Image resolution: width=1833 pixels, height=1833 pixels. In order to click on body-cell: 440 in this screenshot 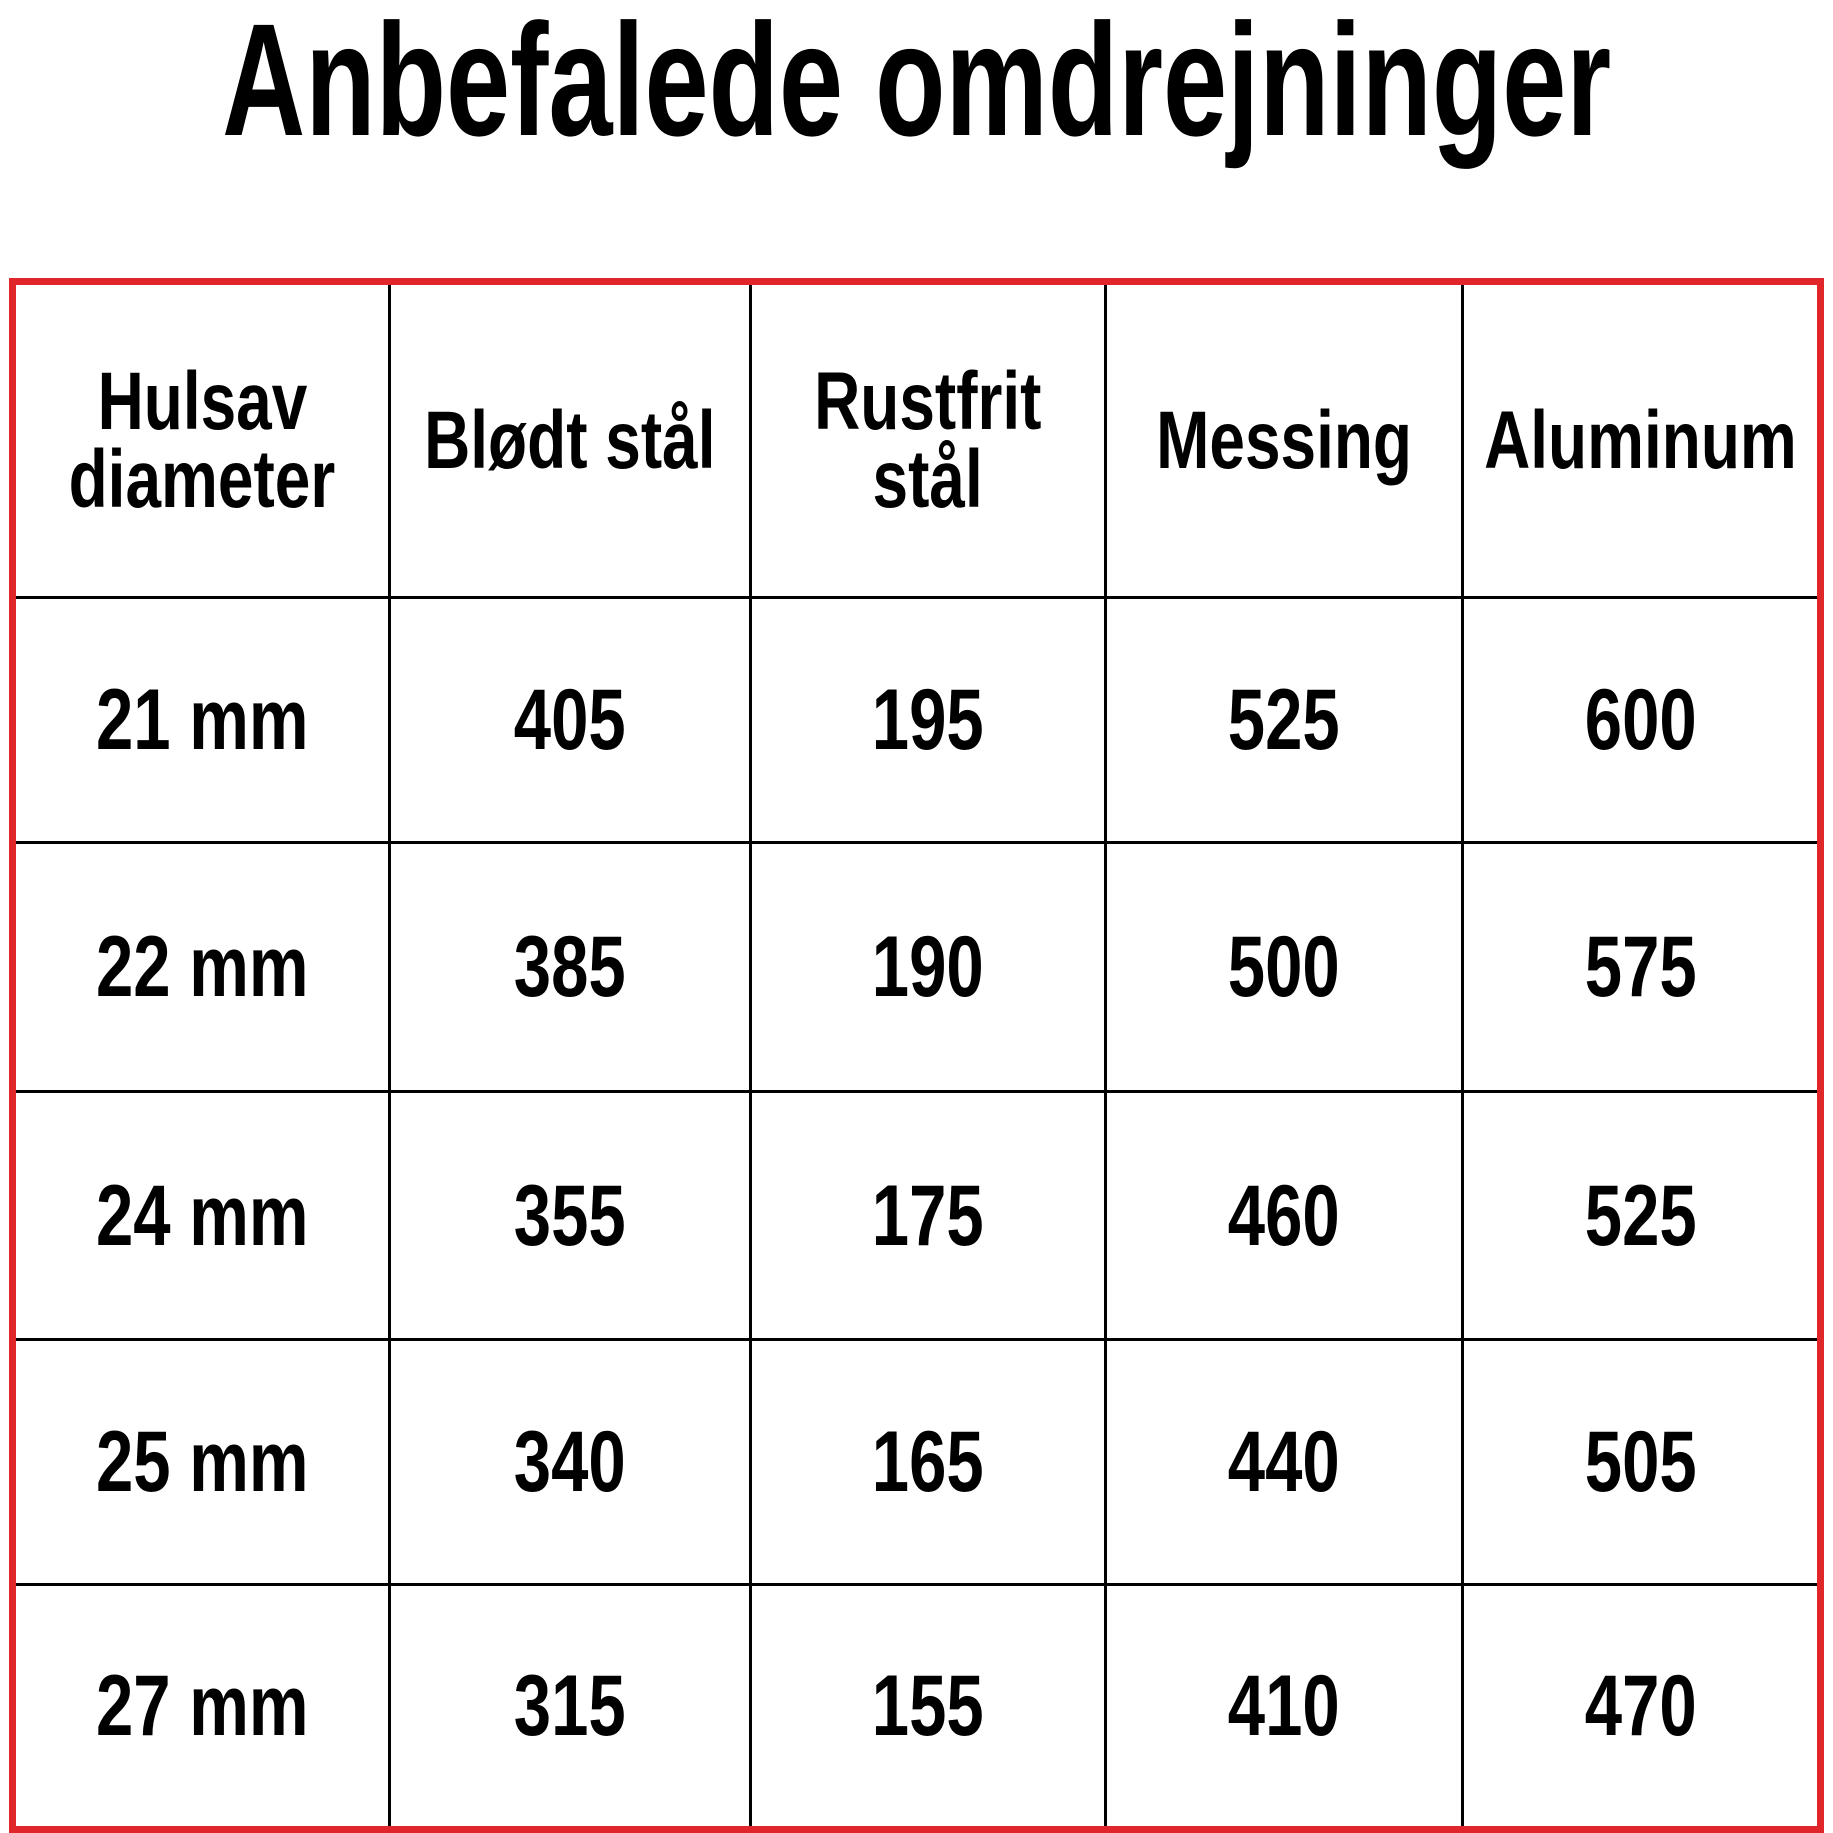, I will do `click(1285, 1463)`.